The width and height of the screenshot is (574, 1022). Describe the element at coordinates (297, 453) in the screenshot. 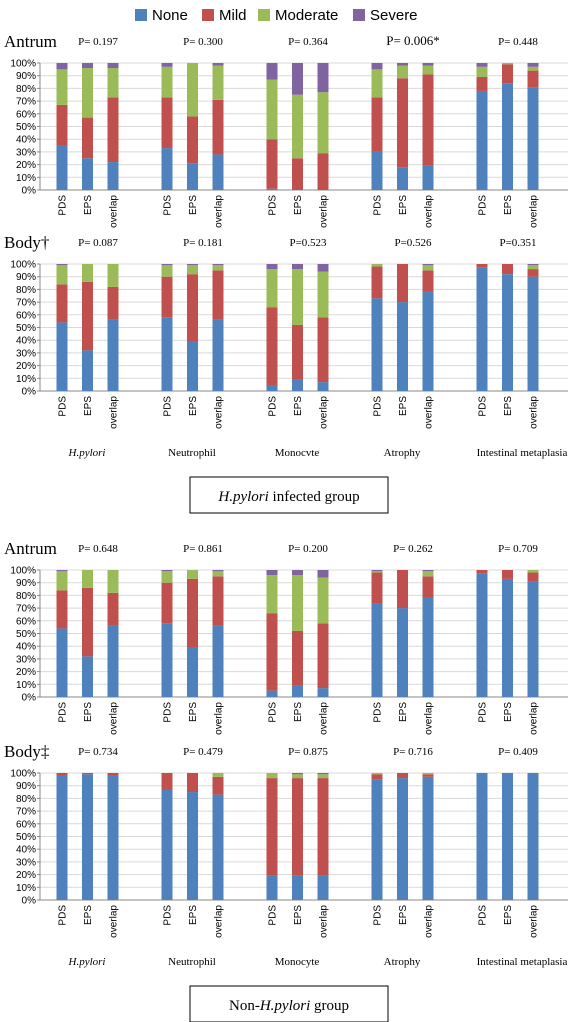

I see `group-label: Monocvte` at that location.